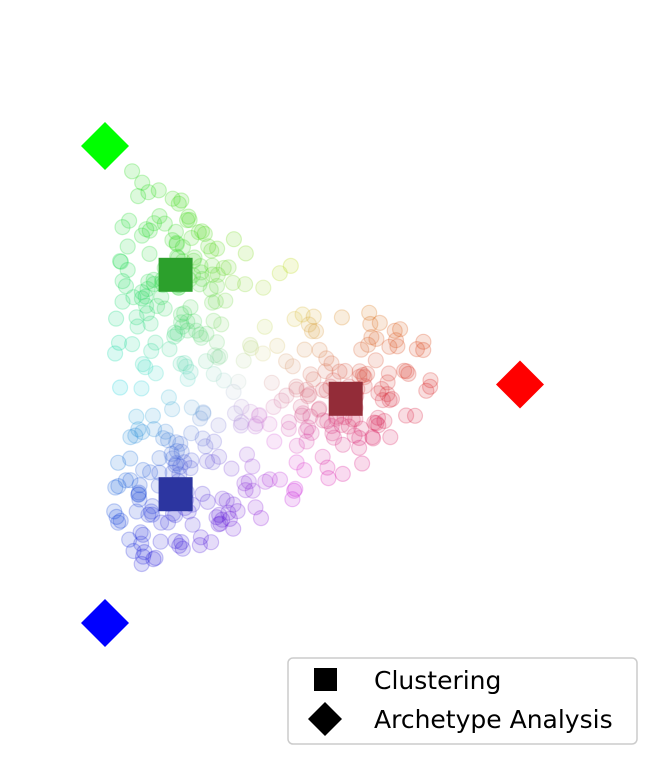 This screenshot has width=670, height=777. What do you see at coordinates (325, 719) in the screenshot?
I see `legend-diamond-icon` at bounding box center [325, 719].